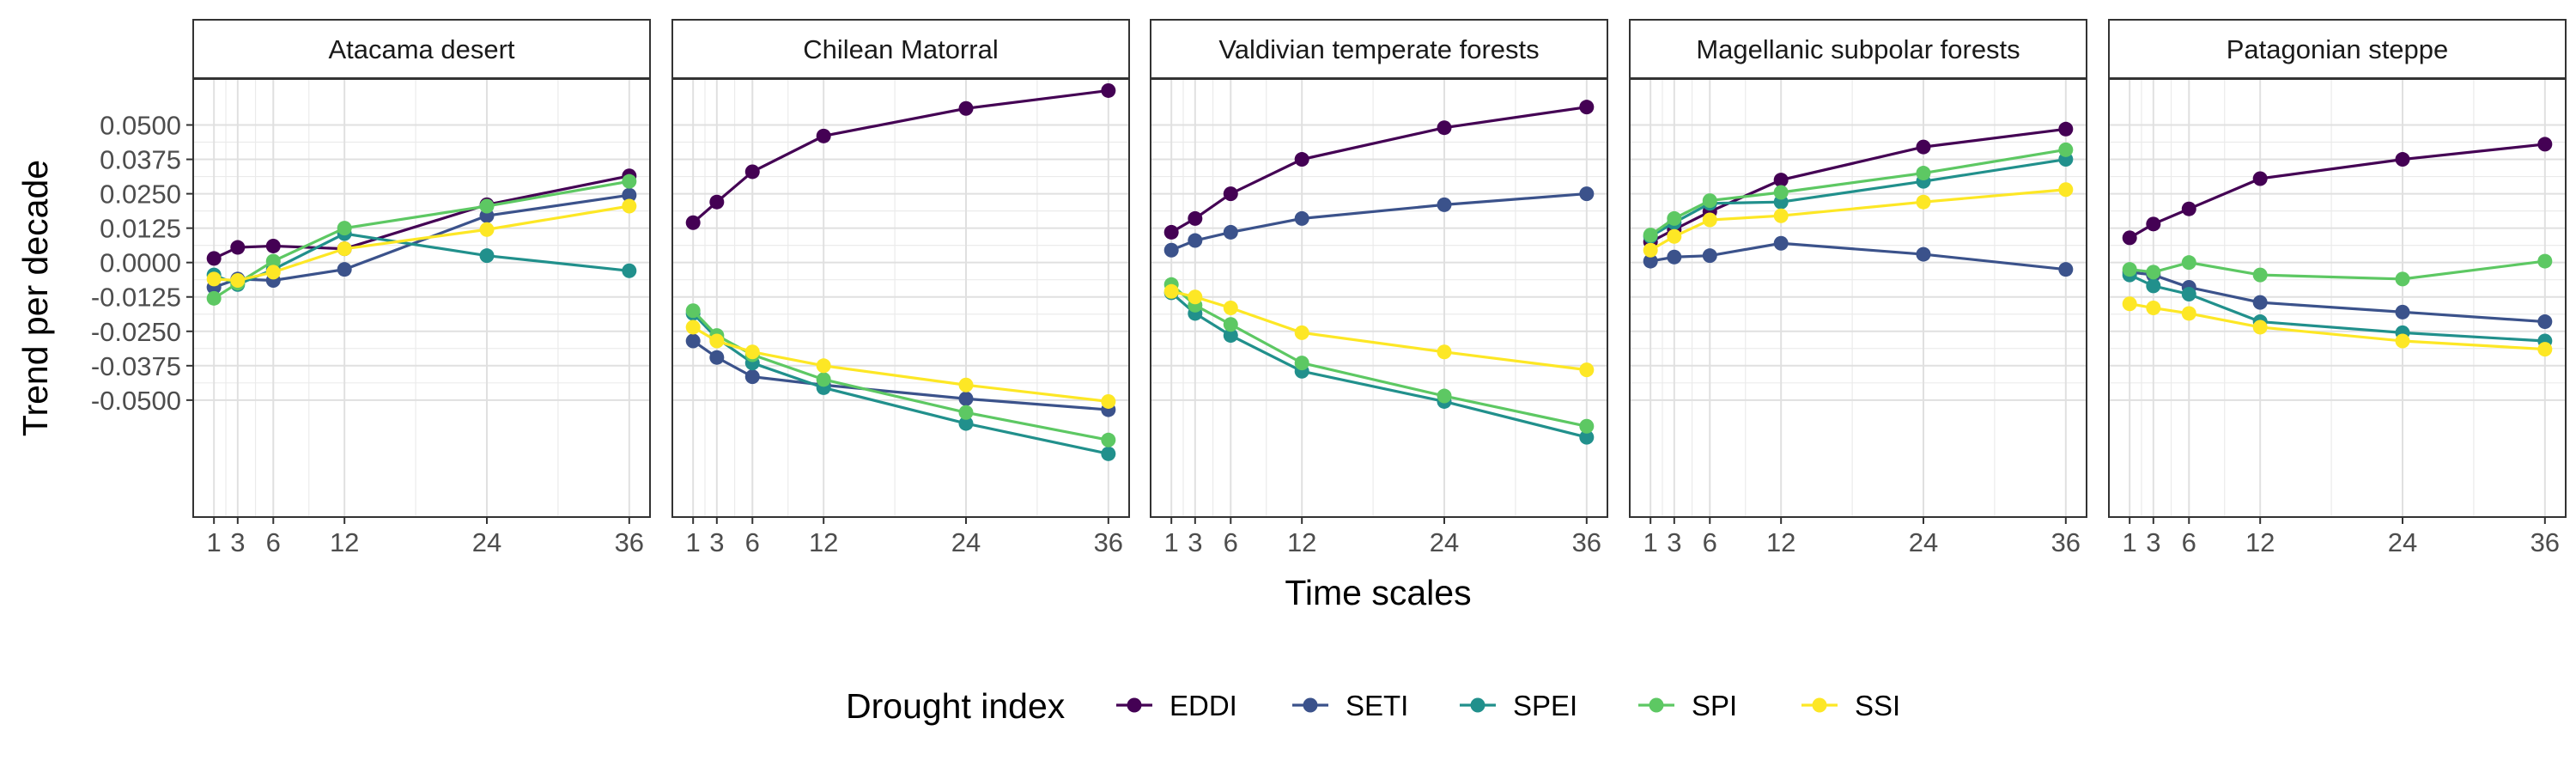 This screenshot has width=2576, height=773. What do you see at coordinates (1858, 256) in the screenshot?
I see `series-seti` at bounding box center [1858, 256].